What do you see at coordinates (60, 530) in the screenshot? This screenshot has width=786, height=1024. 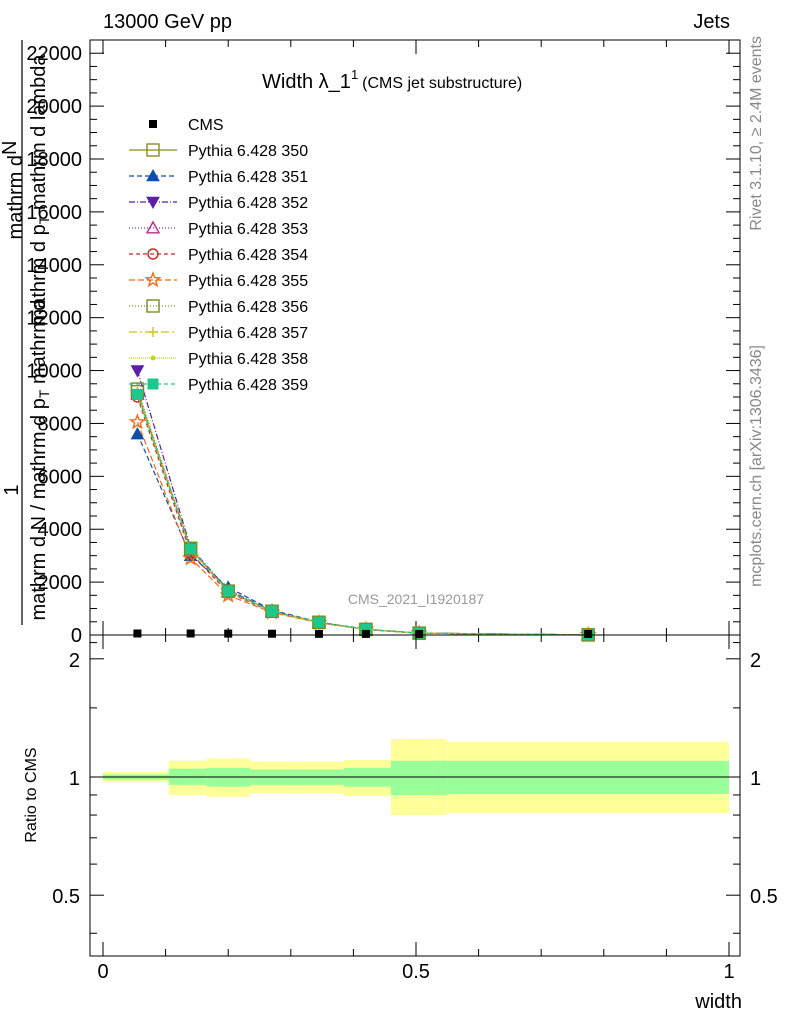 I see `main-ytick-label: 4000` at bounding box center [60, 530].